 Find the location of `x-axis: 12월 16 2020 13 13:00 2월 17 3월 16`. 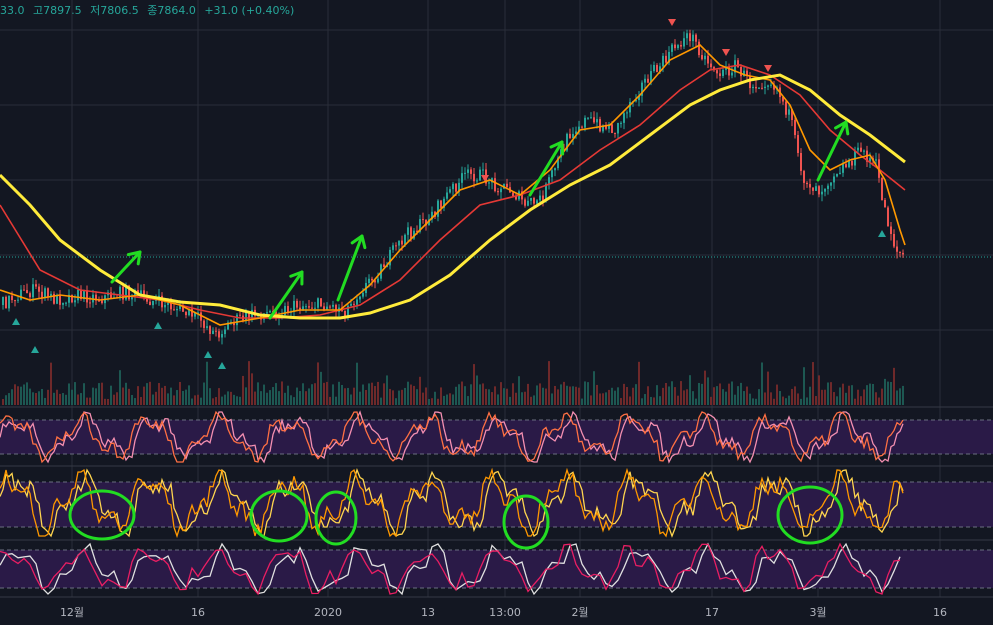

x-axis: 12월 16 2020 13 13:00 2월 17 3월 16 is located at coordinates (503, 612).